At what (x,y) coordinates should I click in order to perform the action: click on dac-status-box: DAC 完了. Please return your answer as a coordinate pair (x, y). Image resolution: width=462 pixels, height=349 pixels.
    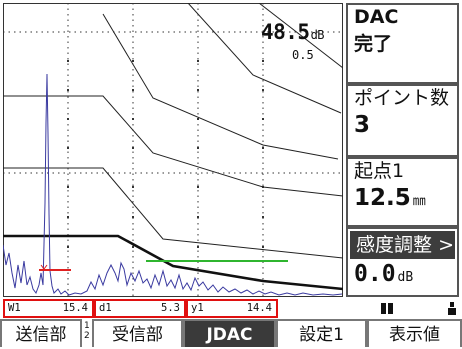
    Looking at the image, I should click on (402, 43).